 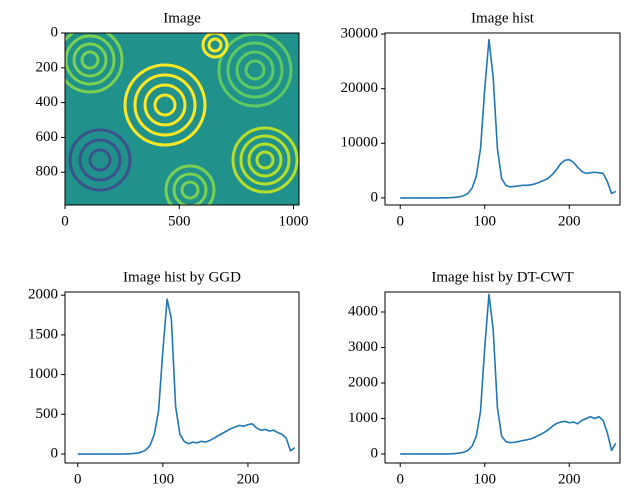 I want to click on subplot-title: Image hist by GGD, so click(x=182, y=277).